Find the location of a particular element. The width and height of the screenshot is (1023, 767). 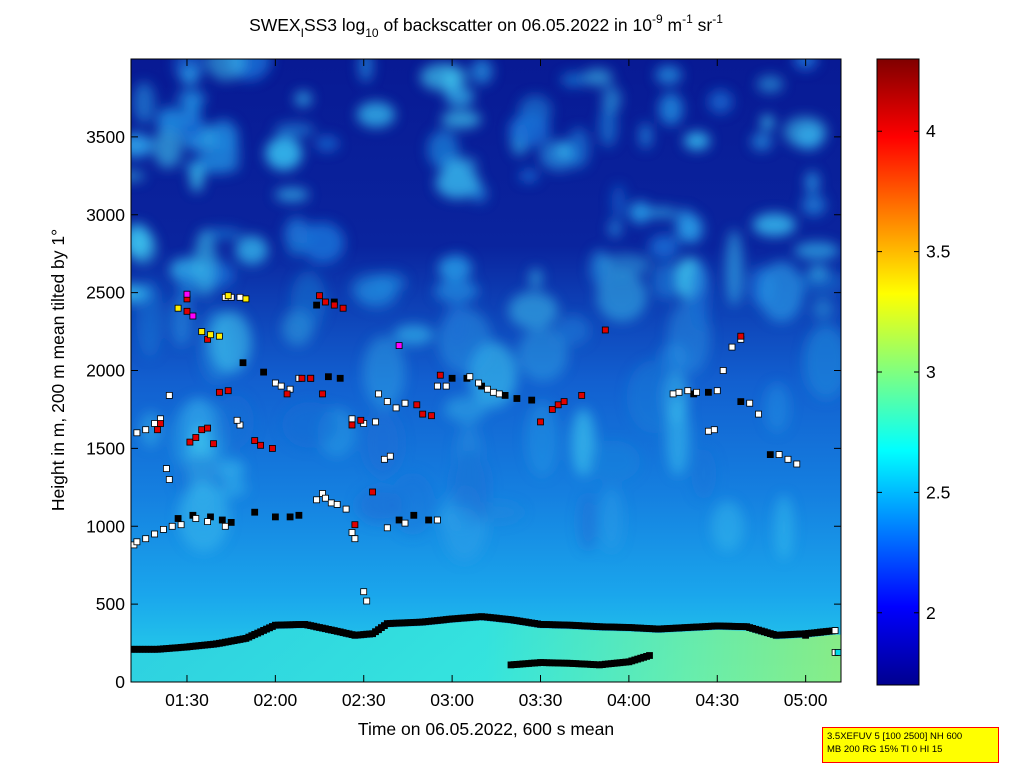

title-sub-2: 10 is located at coordinates (372, 33).